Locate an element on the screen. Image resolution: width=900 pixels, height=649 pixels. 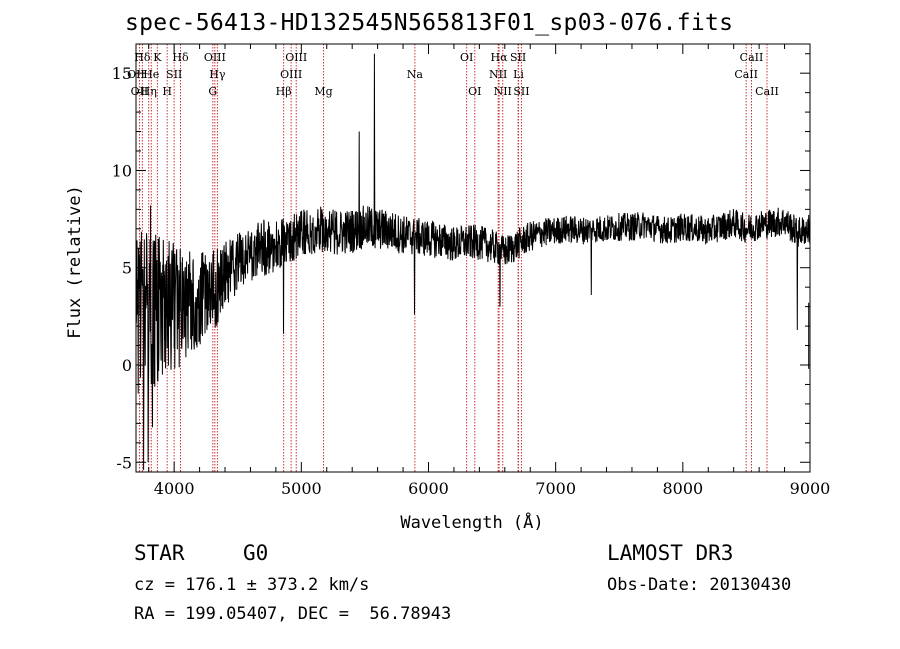
line-label-20: H is located at coordinates (167, 91).